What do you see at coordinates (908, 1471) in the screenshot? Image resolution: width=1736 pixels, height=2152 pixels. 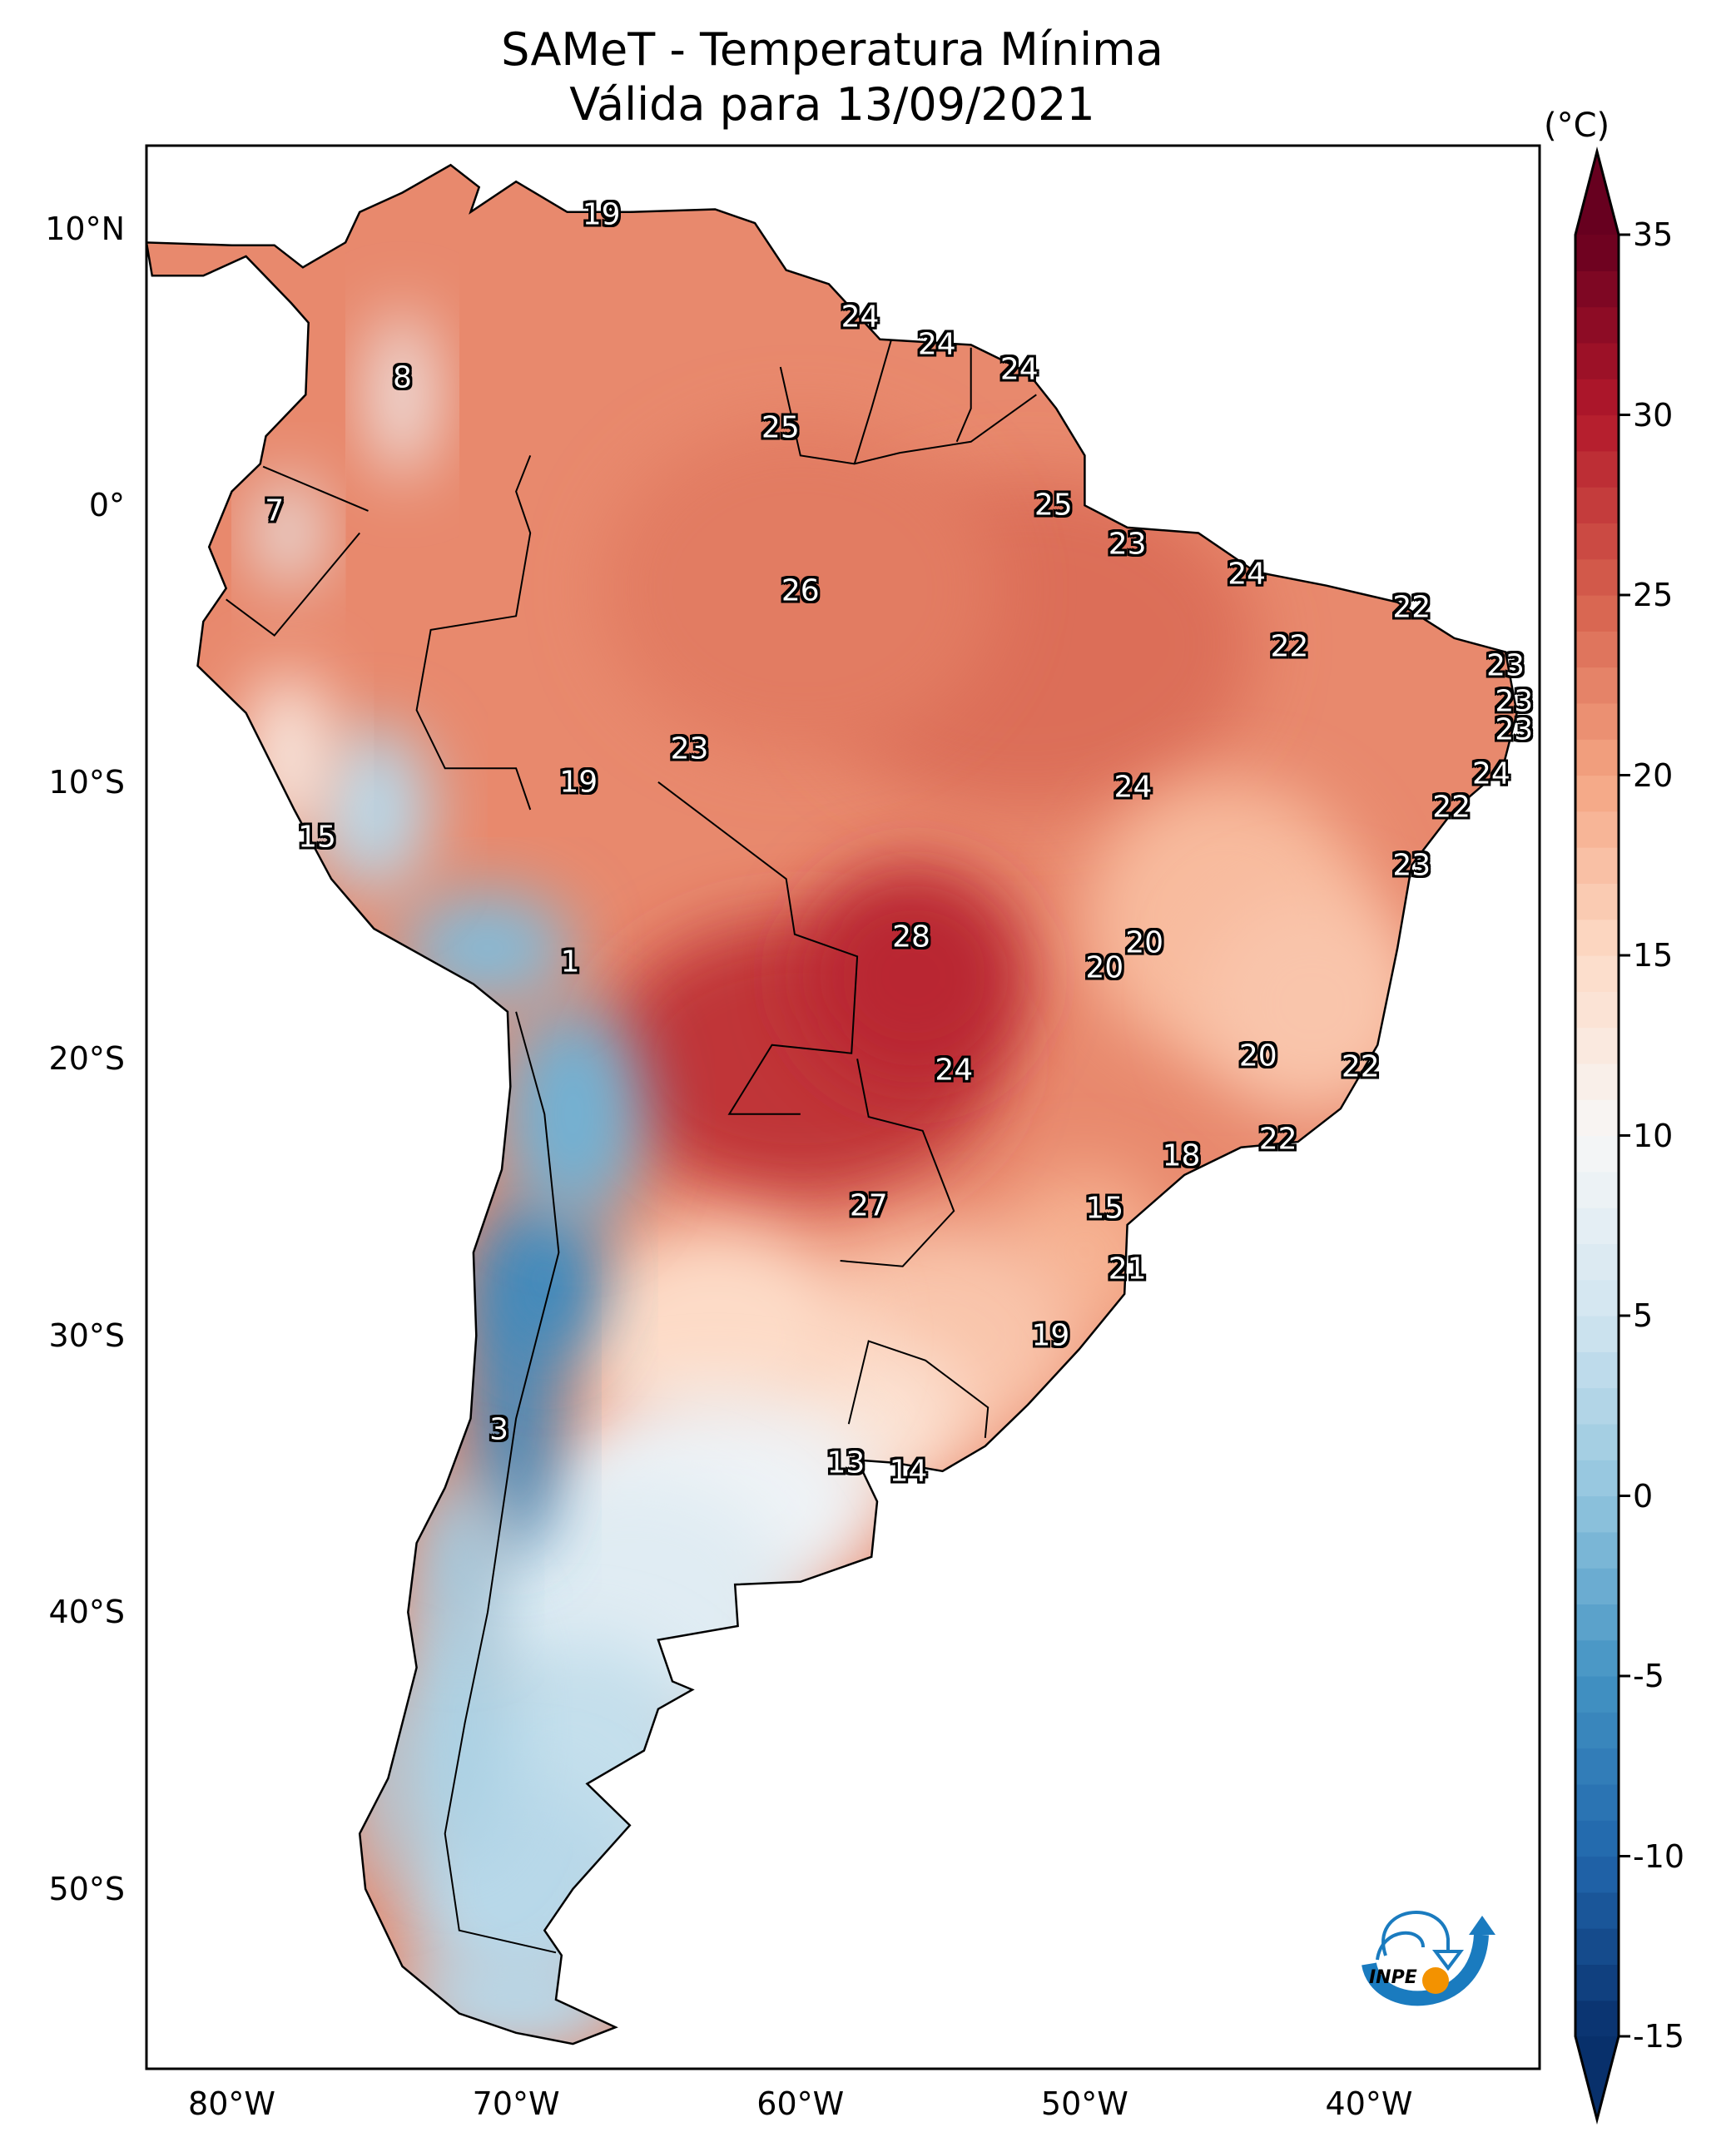 I see `station-value-label: 14` at bounding box center [908, 1471].